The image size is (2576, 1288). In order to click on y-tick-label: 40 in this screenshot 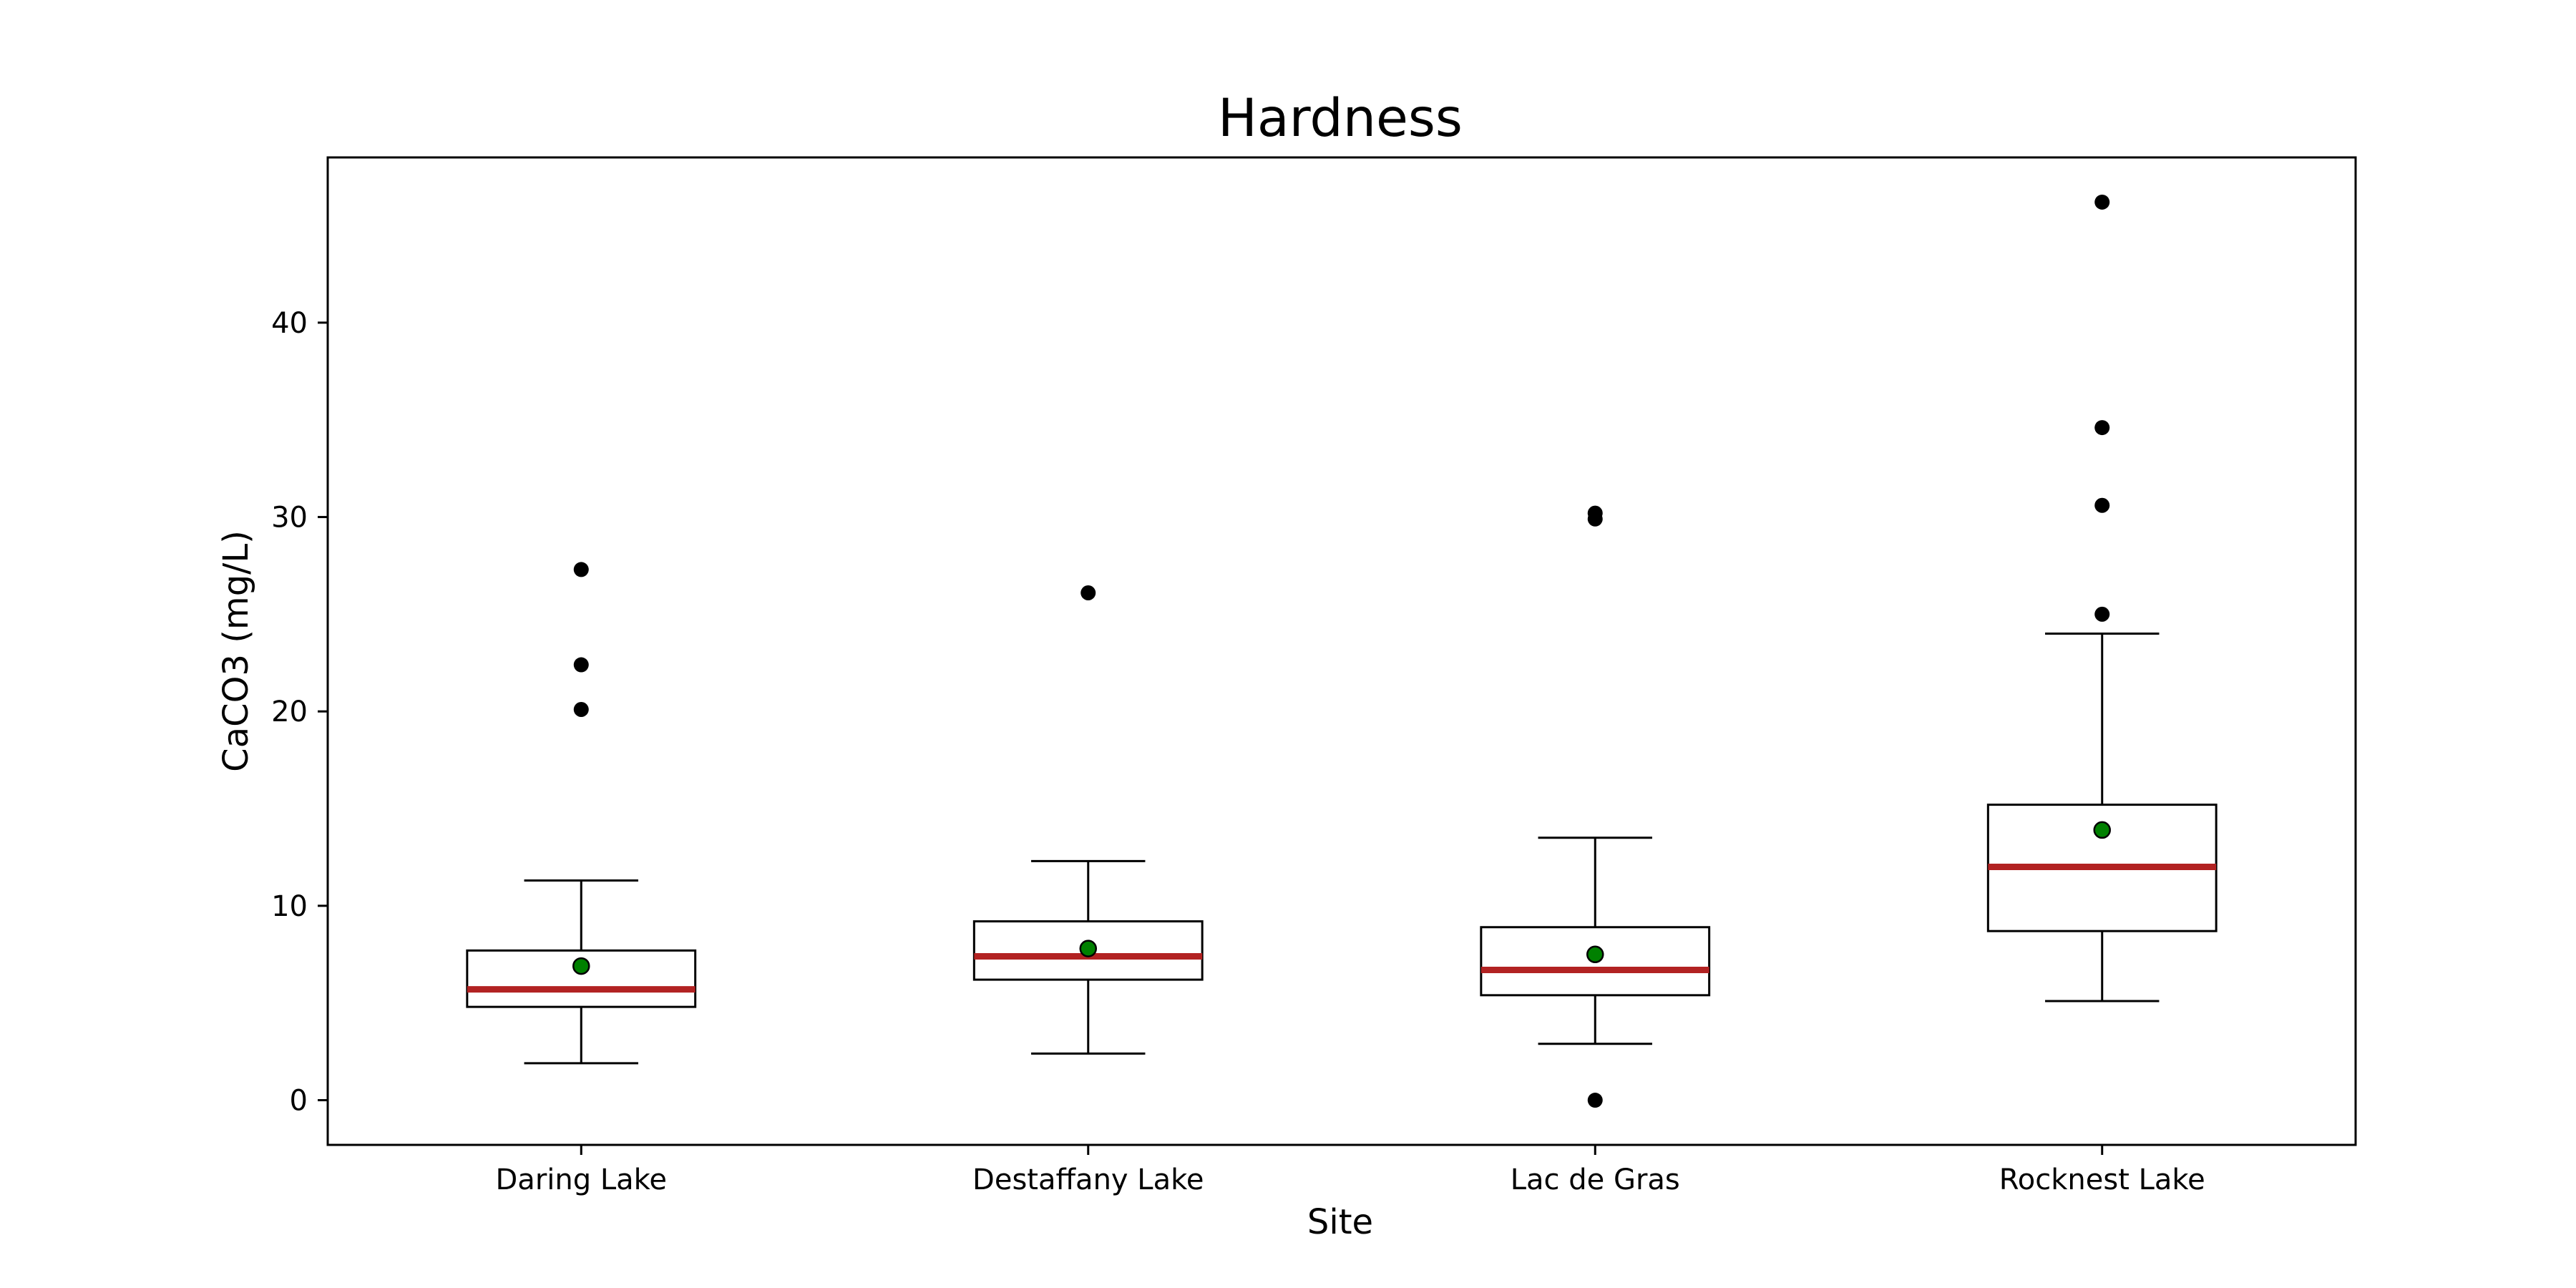, I will do `click(289, 323)`.